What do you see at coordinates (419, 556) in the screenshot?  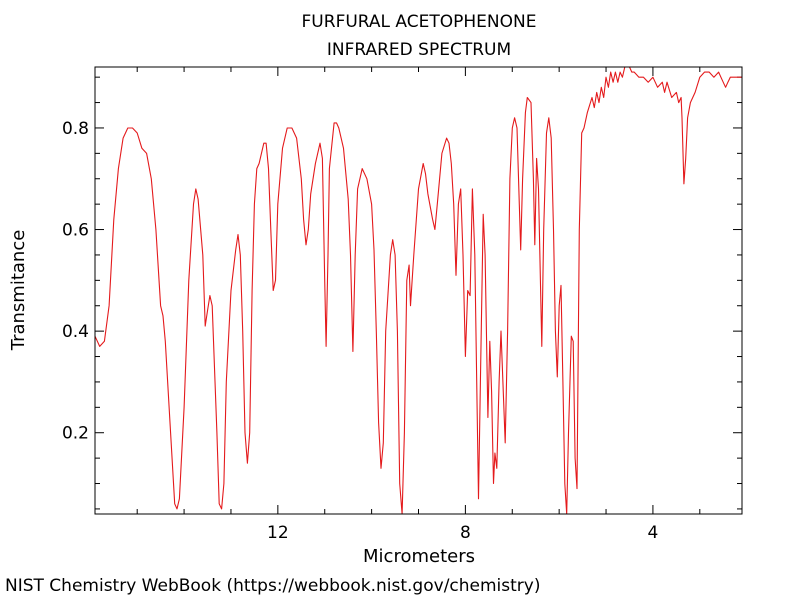 I see `x-axis-label: Micrometers` at bounding box center [419, 556].